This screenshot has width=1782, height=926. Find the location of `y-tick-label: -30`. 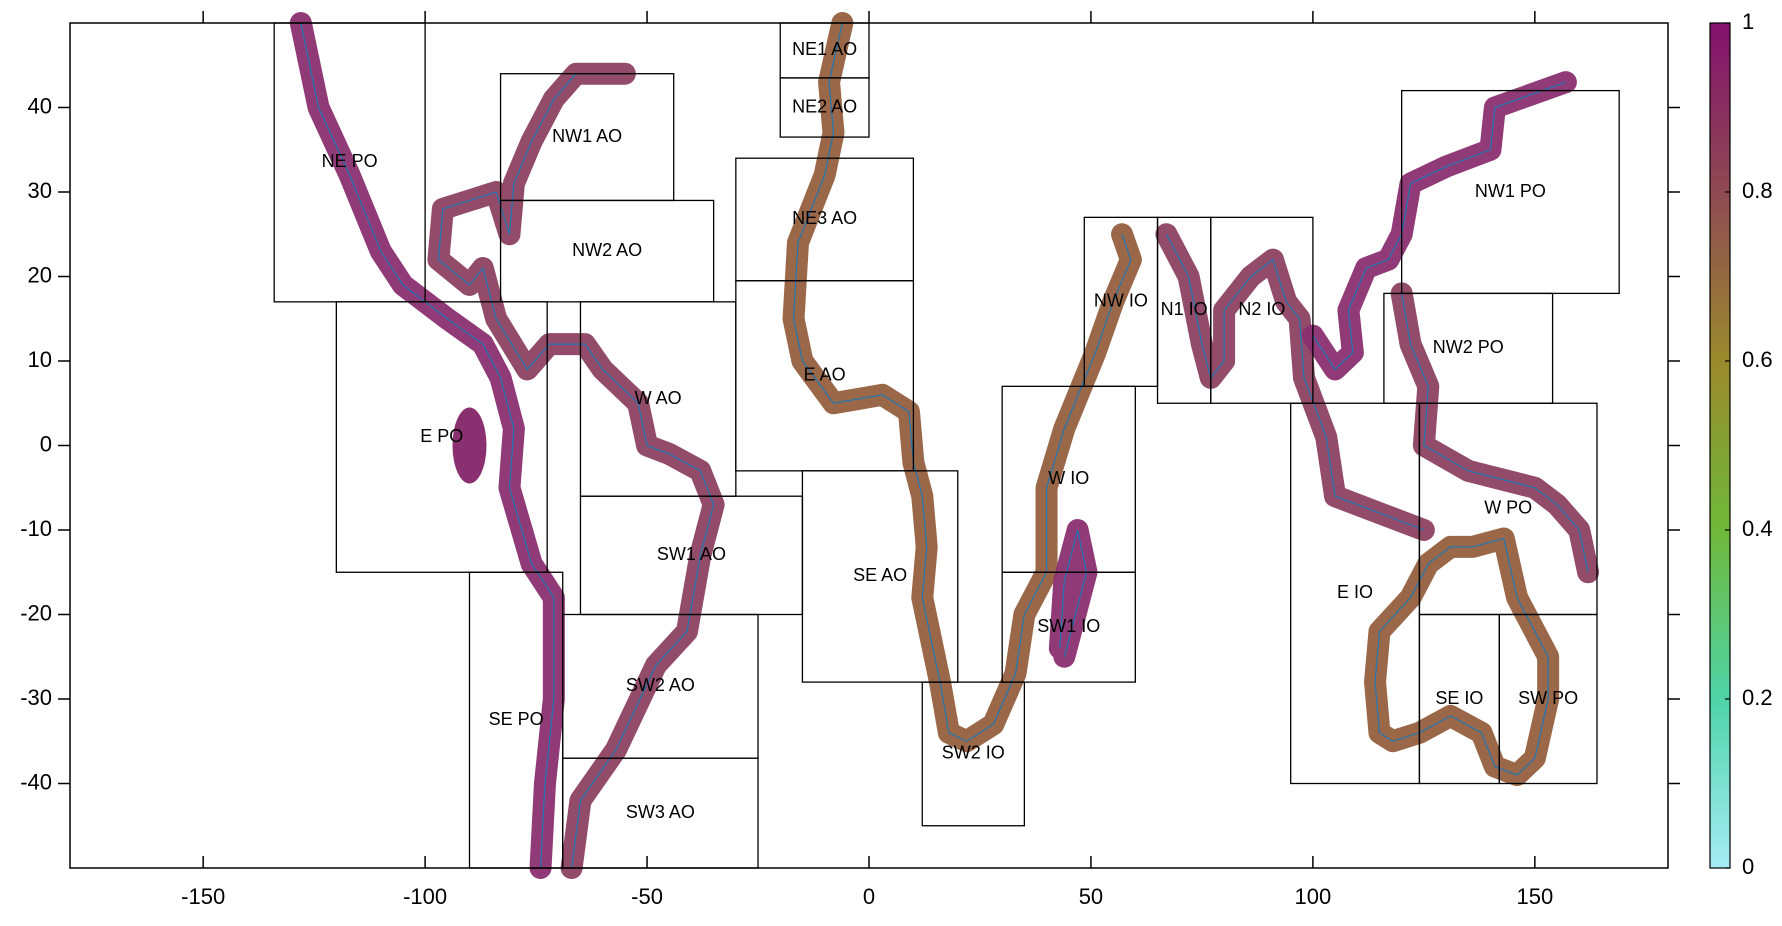

y-tick-label: -30 is located at coordinates (36, 697).